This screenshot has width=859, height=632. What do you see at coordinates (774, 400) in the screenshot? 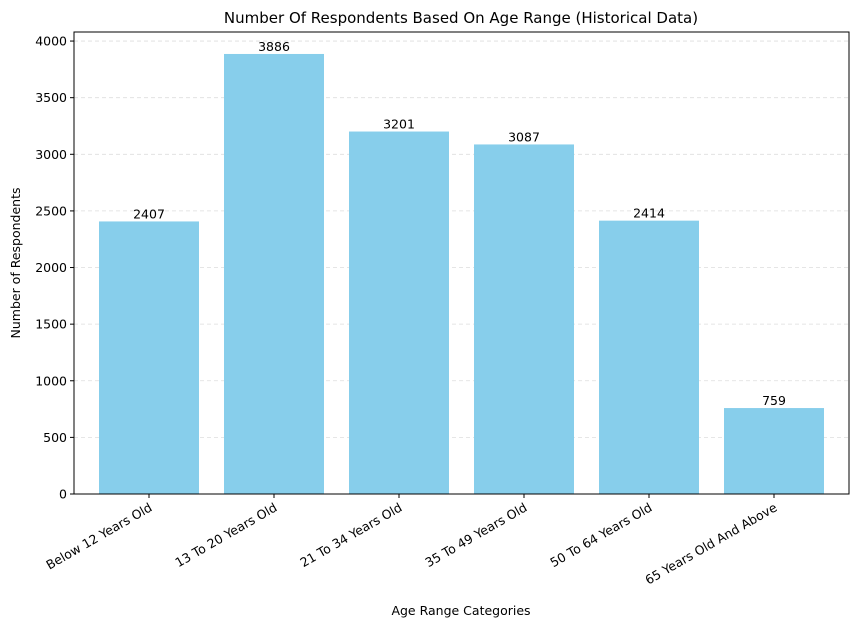
I see `bar-value-label: 759` at bounding box center [774, 400].